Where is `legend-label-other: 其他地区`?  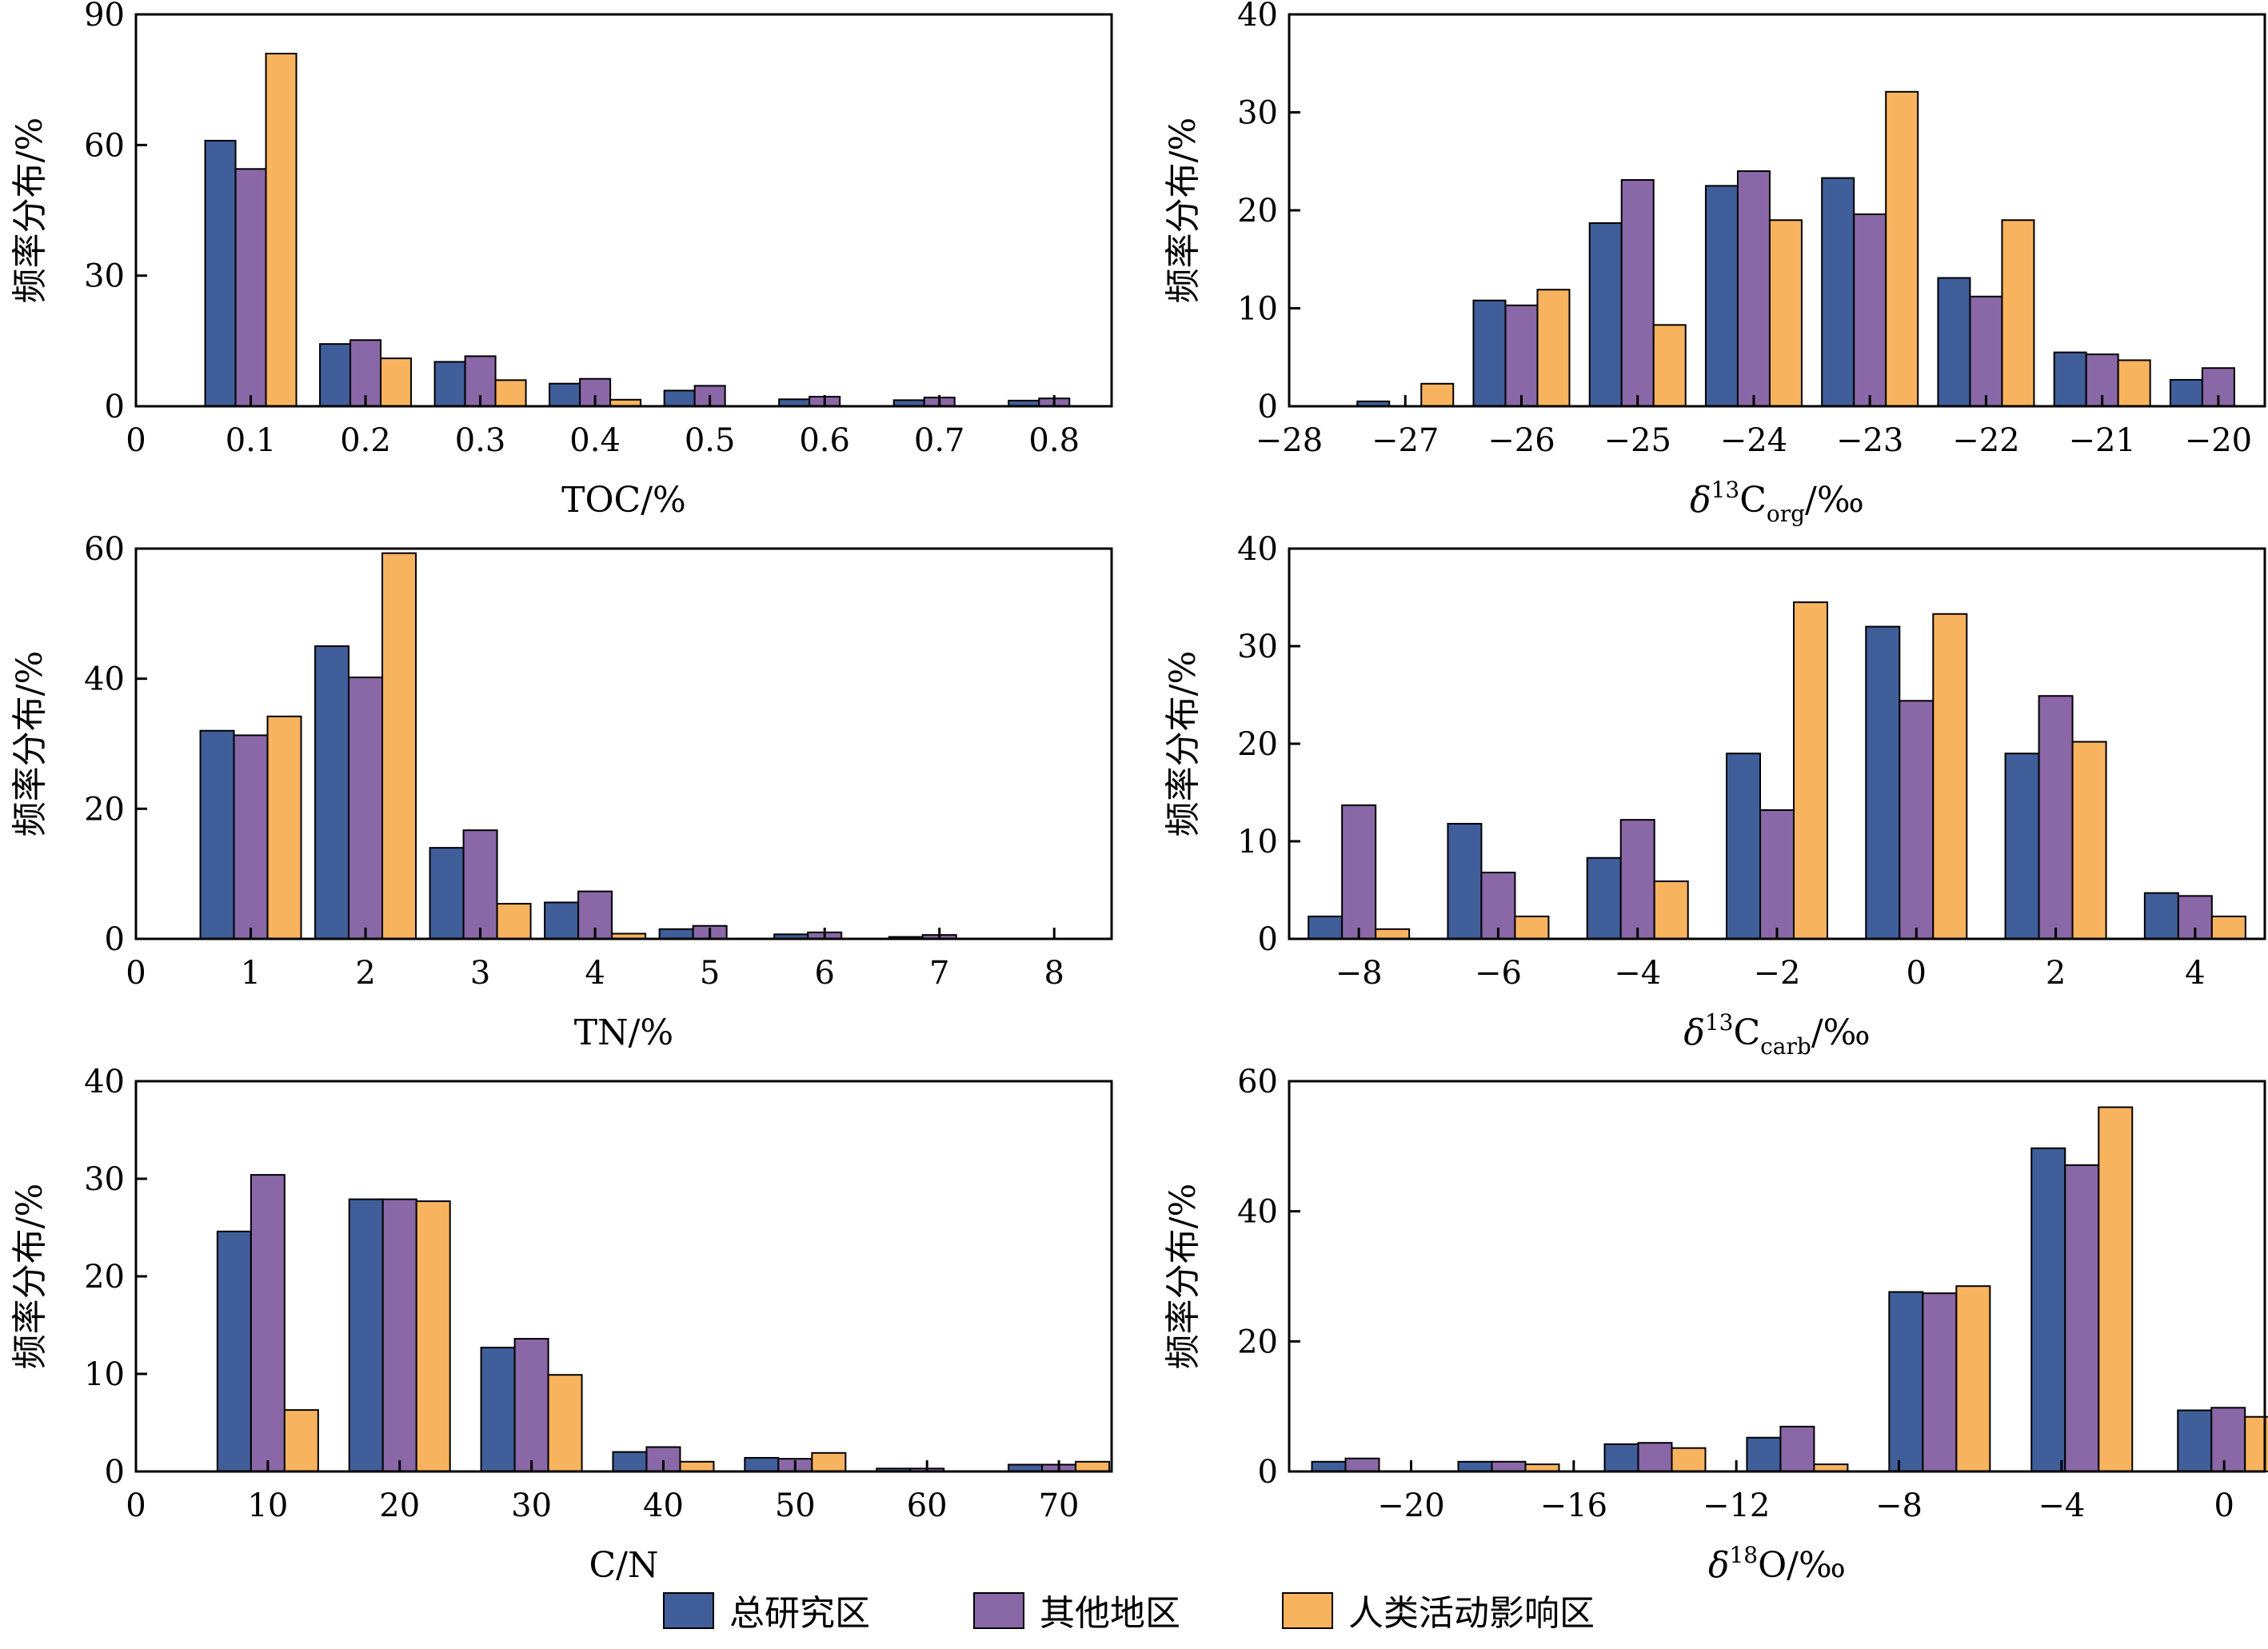 legend-label-other: 其他地区 is located at coordinates (1110, 1613).